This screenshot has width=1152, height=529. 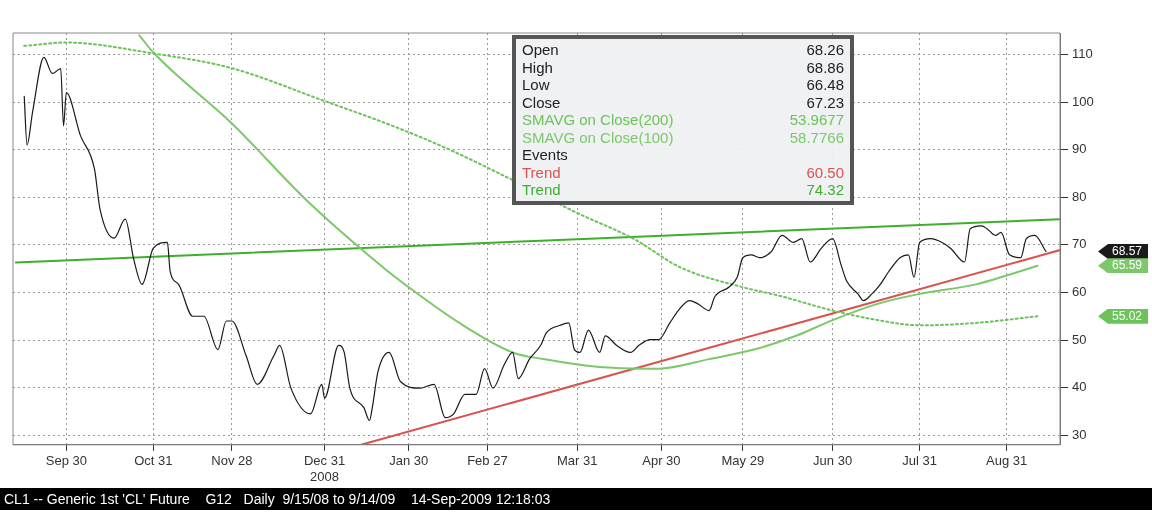 What do you see at coordinates (598, 120) in the screenshot?
I see `text: SMAVG on Close(200)` at bounding box center [598, 120].